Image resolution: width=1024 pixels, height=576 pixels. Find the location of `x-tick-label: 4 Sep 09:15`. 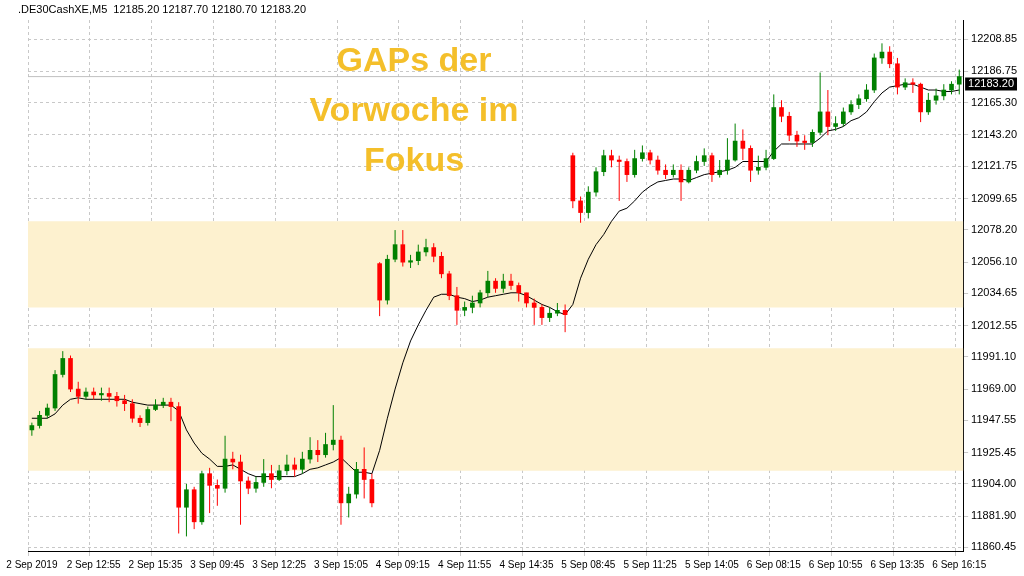

x-tick-label: 4 Sep 09:15 is located at coordinates (403, 564).